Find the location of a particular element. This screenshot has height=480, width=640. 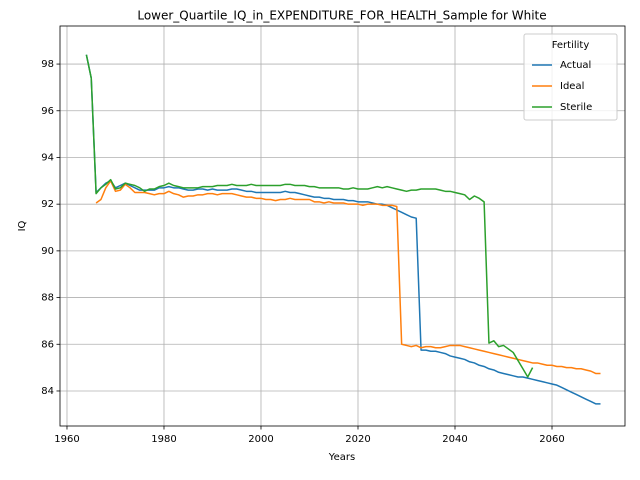

x-tick-label: 2060 is located at coordinates (551, 439).